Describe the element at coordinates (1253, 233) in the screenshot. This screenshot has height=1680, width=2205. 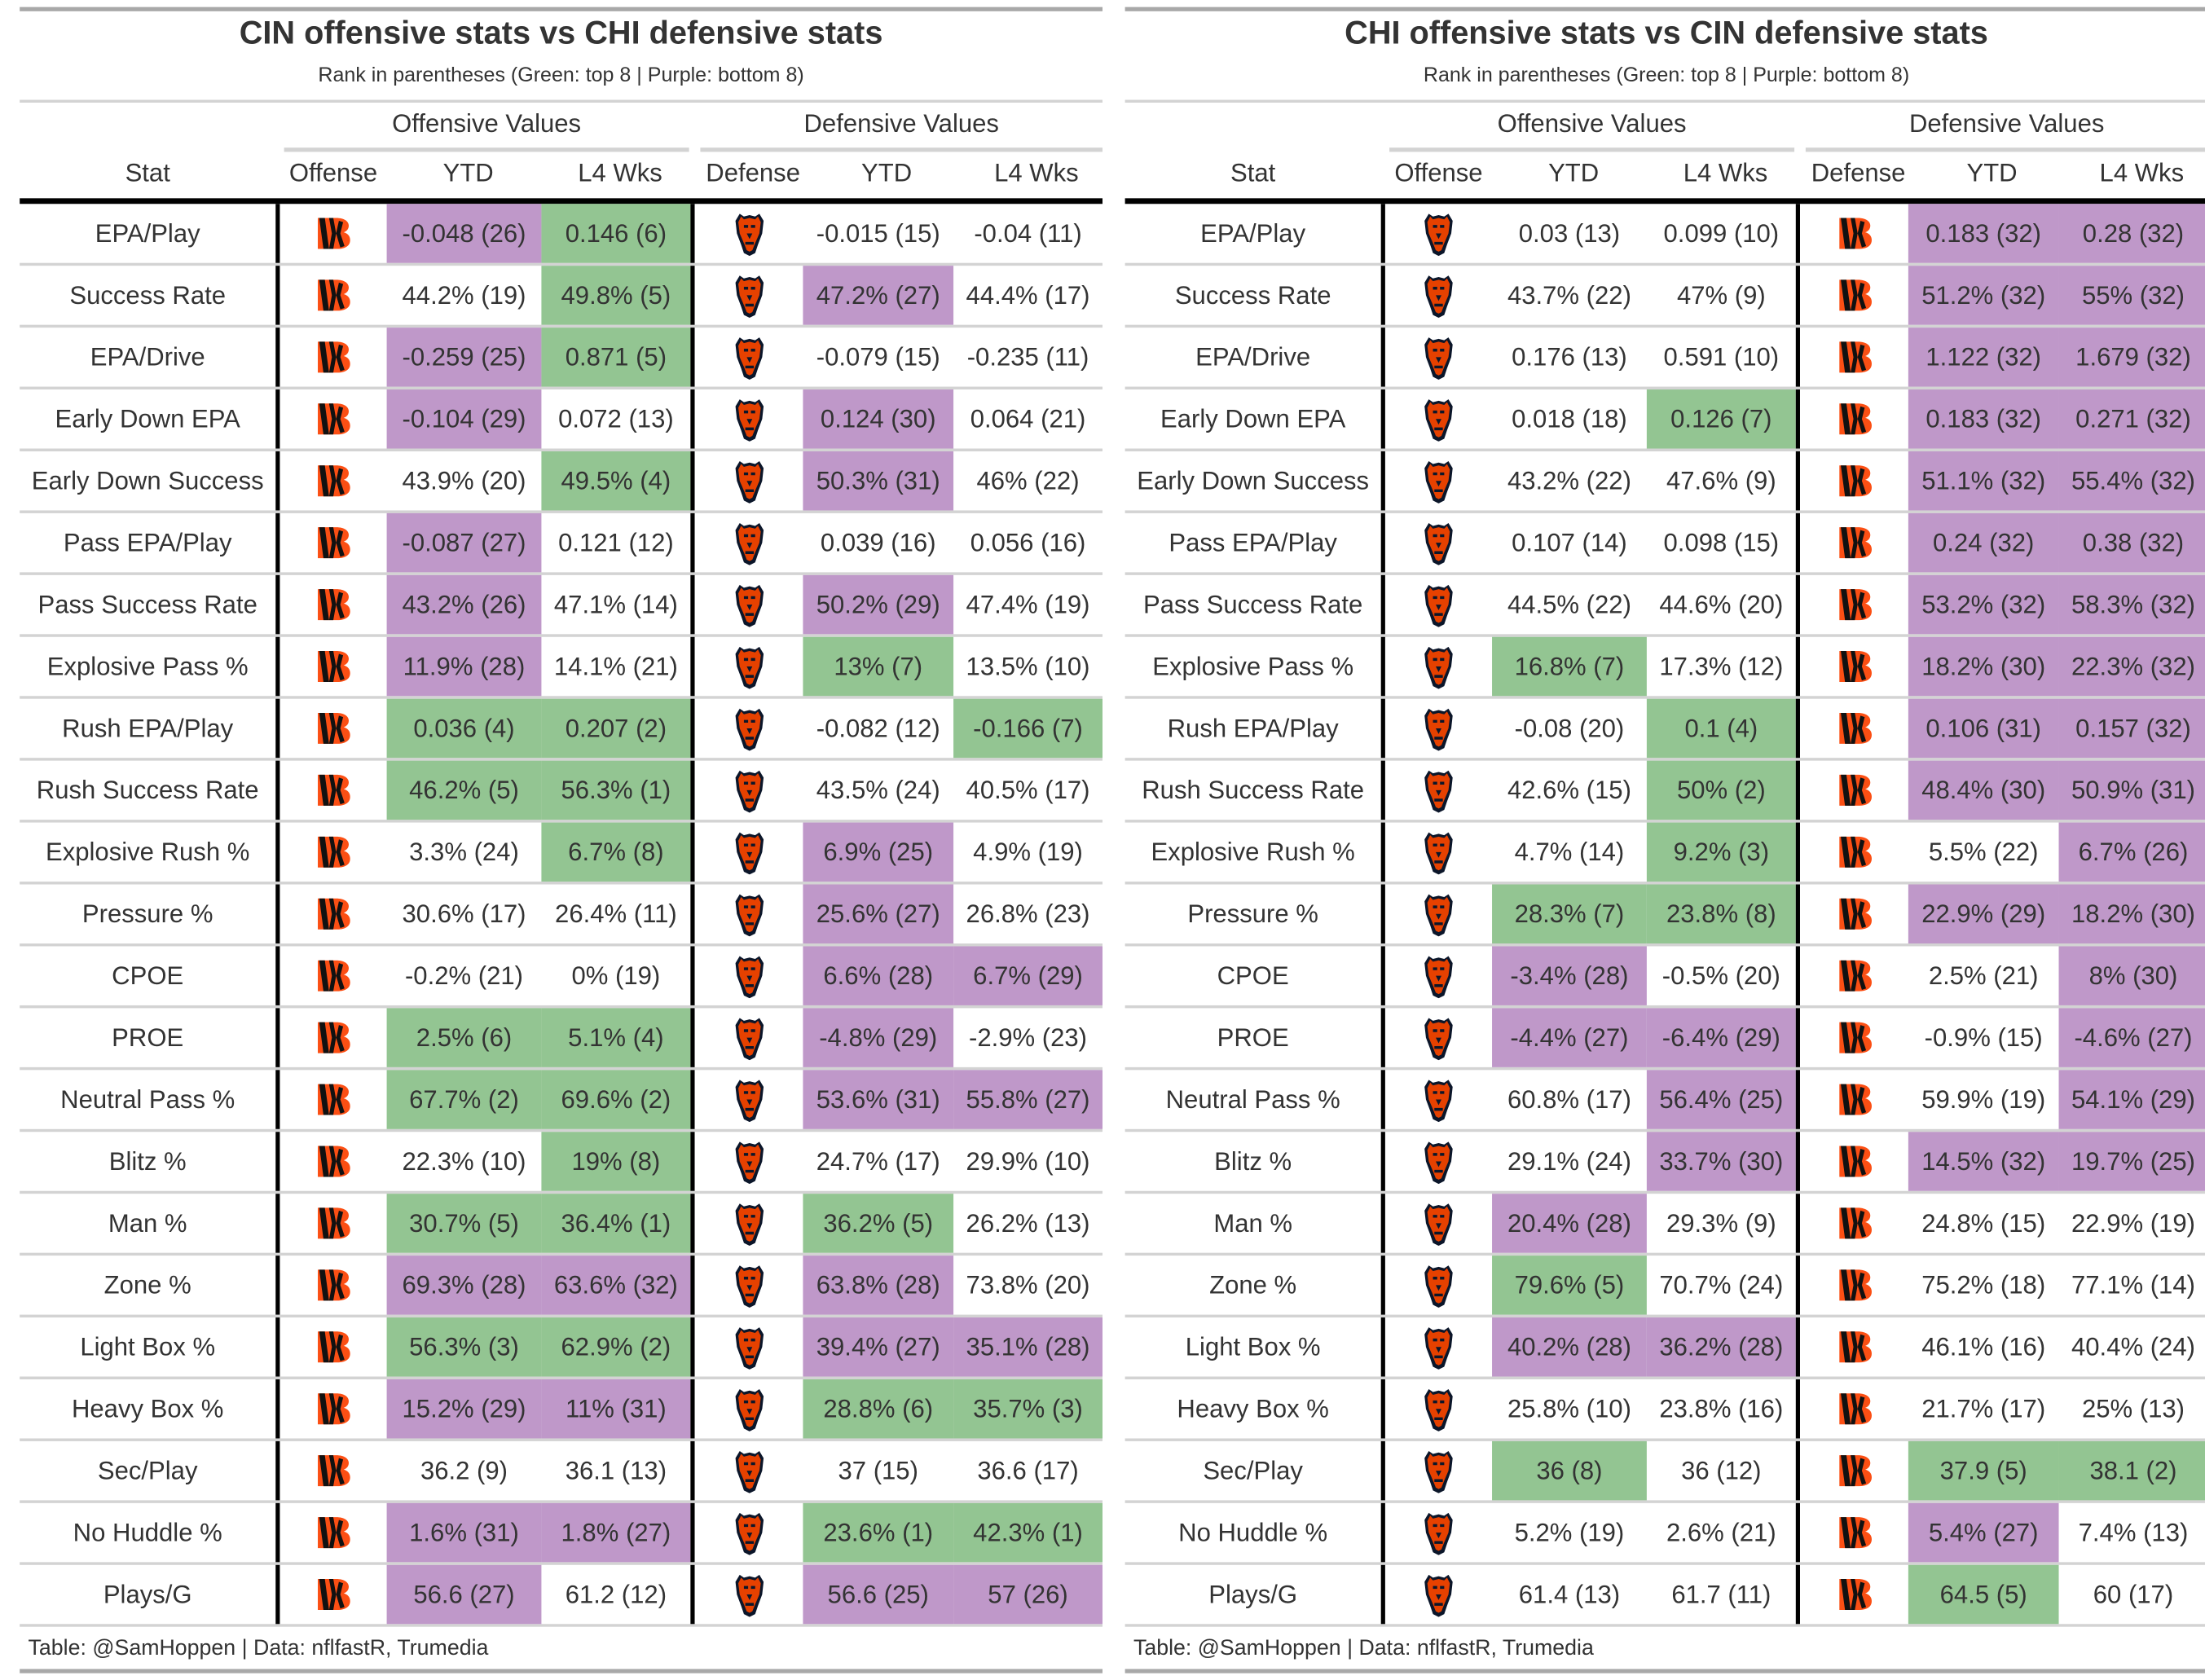
I see `stat-label: EPA/Play` at that location.